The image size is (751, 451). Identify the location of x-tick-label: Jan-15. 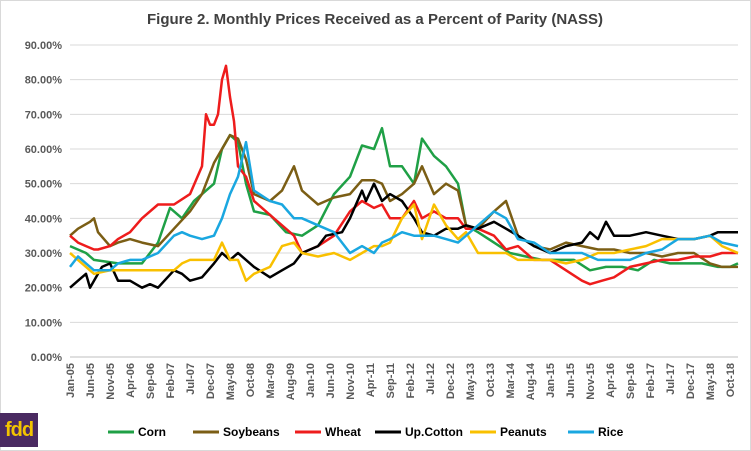
(551, 380).